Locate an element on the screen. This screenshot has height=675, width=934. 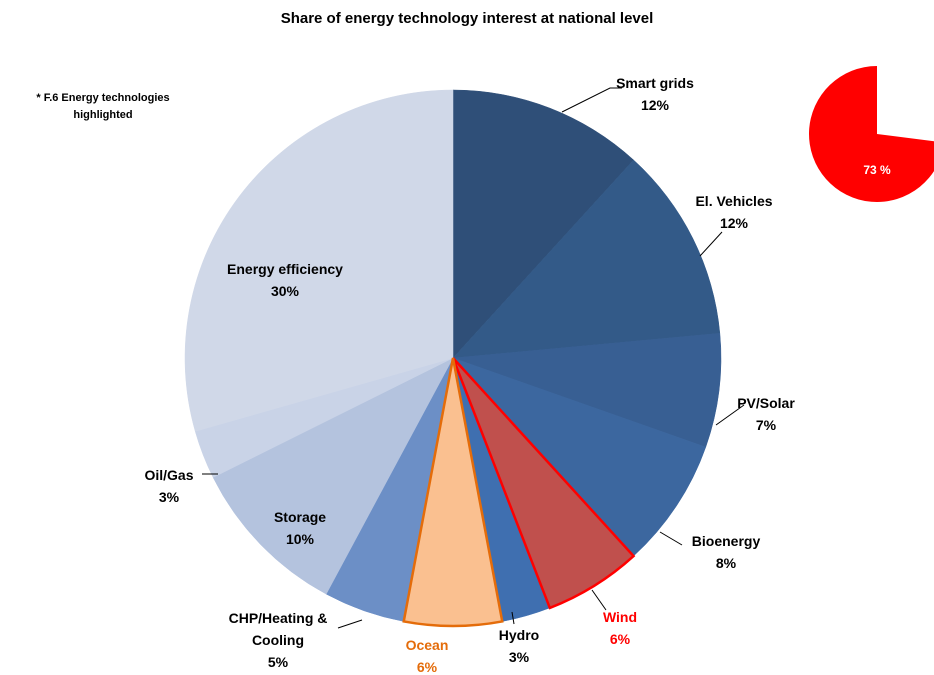
slice-label: Hydro 3% is located at coordinates (519, 646).